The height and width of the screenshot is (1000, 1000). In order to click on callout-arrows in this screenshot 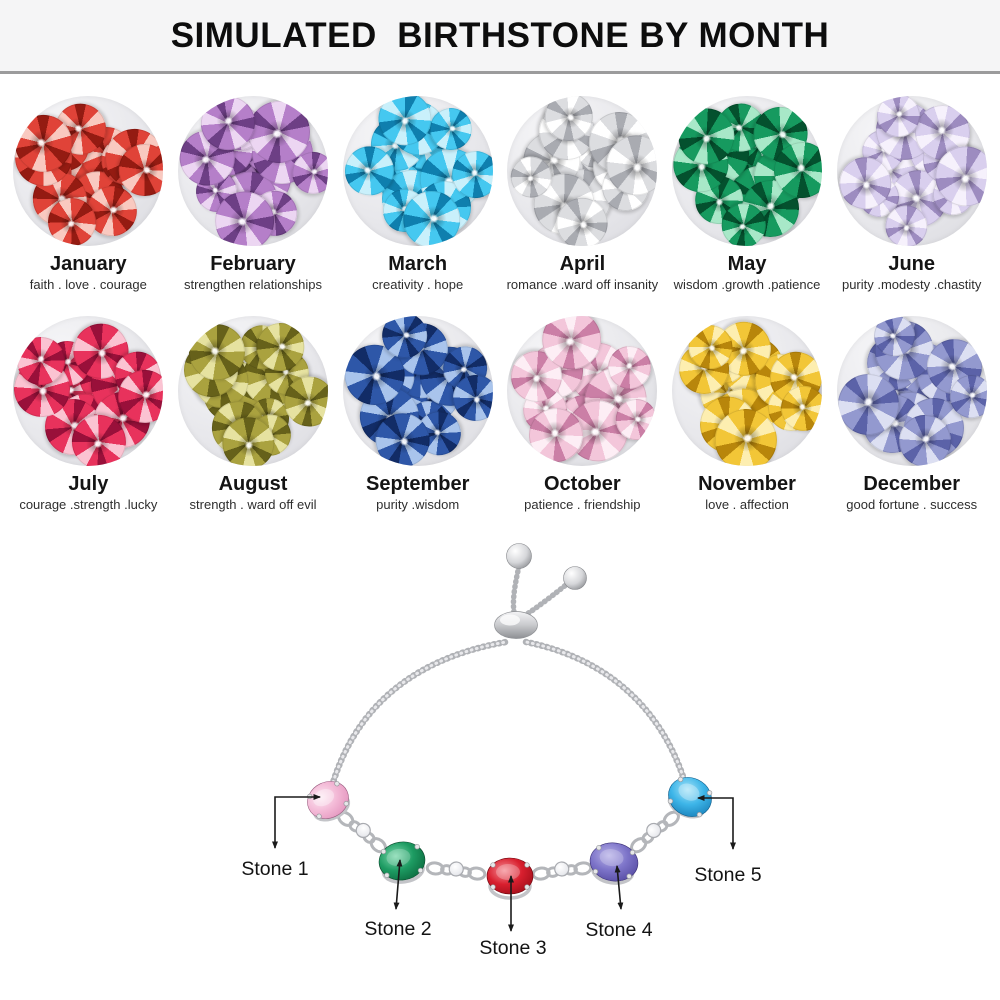, I will do `click(504, 863)`.